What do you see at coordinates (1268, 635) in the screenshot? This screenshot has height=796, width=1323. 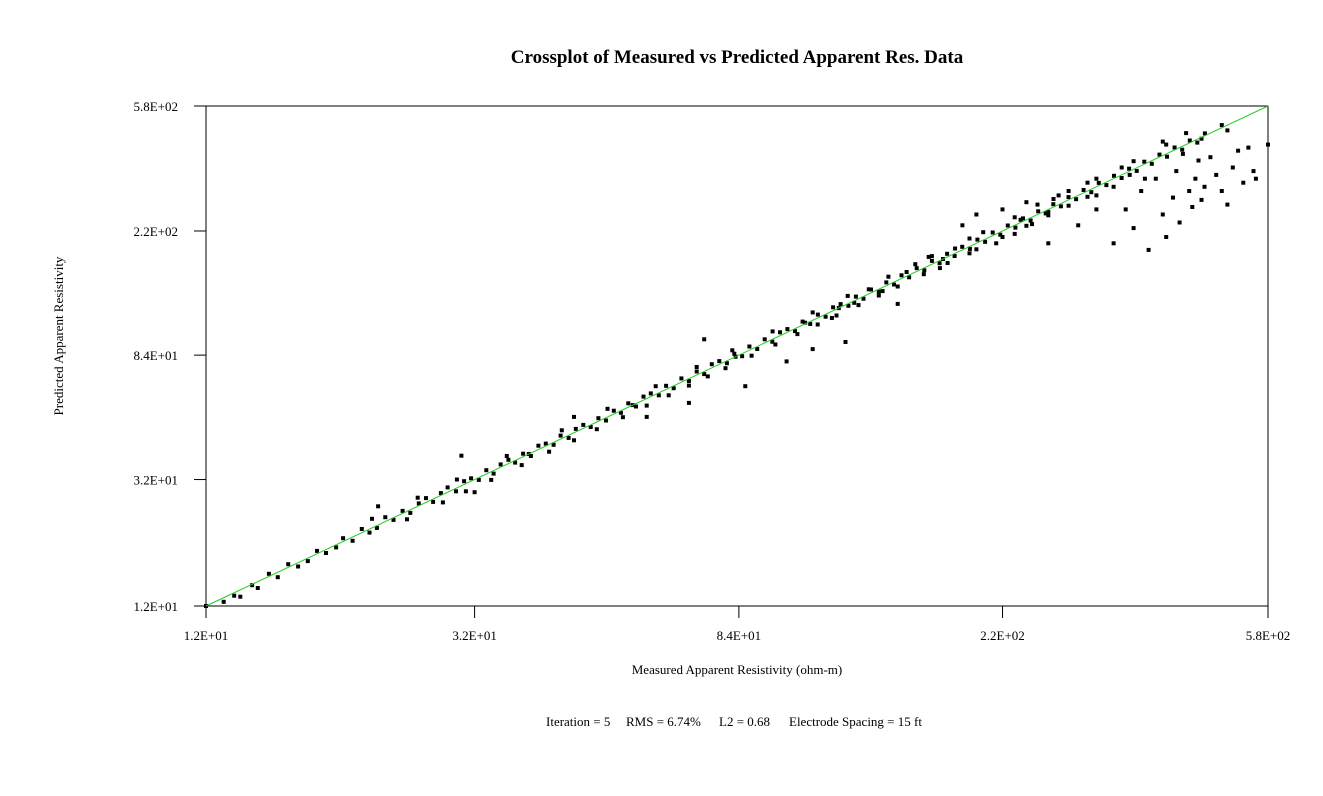 I see `x-tick-label: 5.8E+02` at bounding box center [1268, 635].